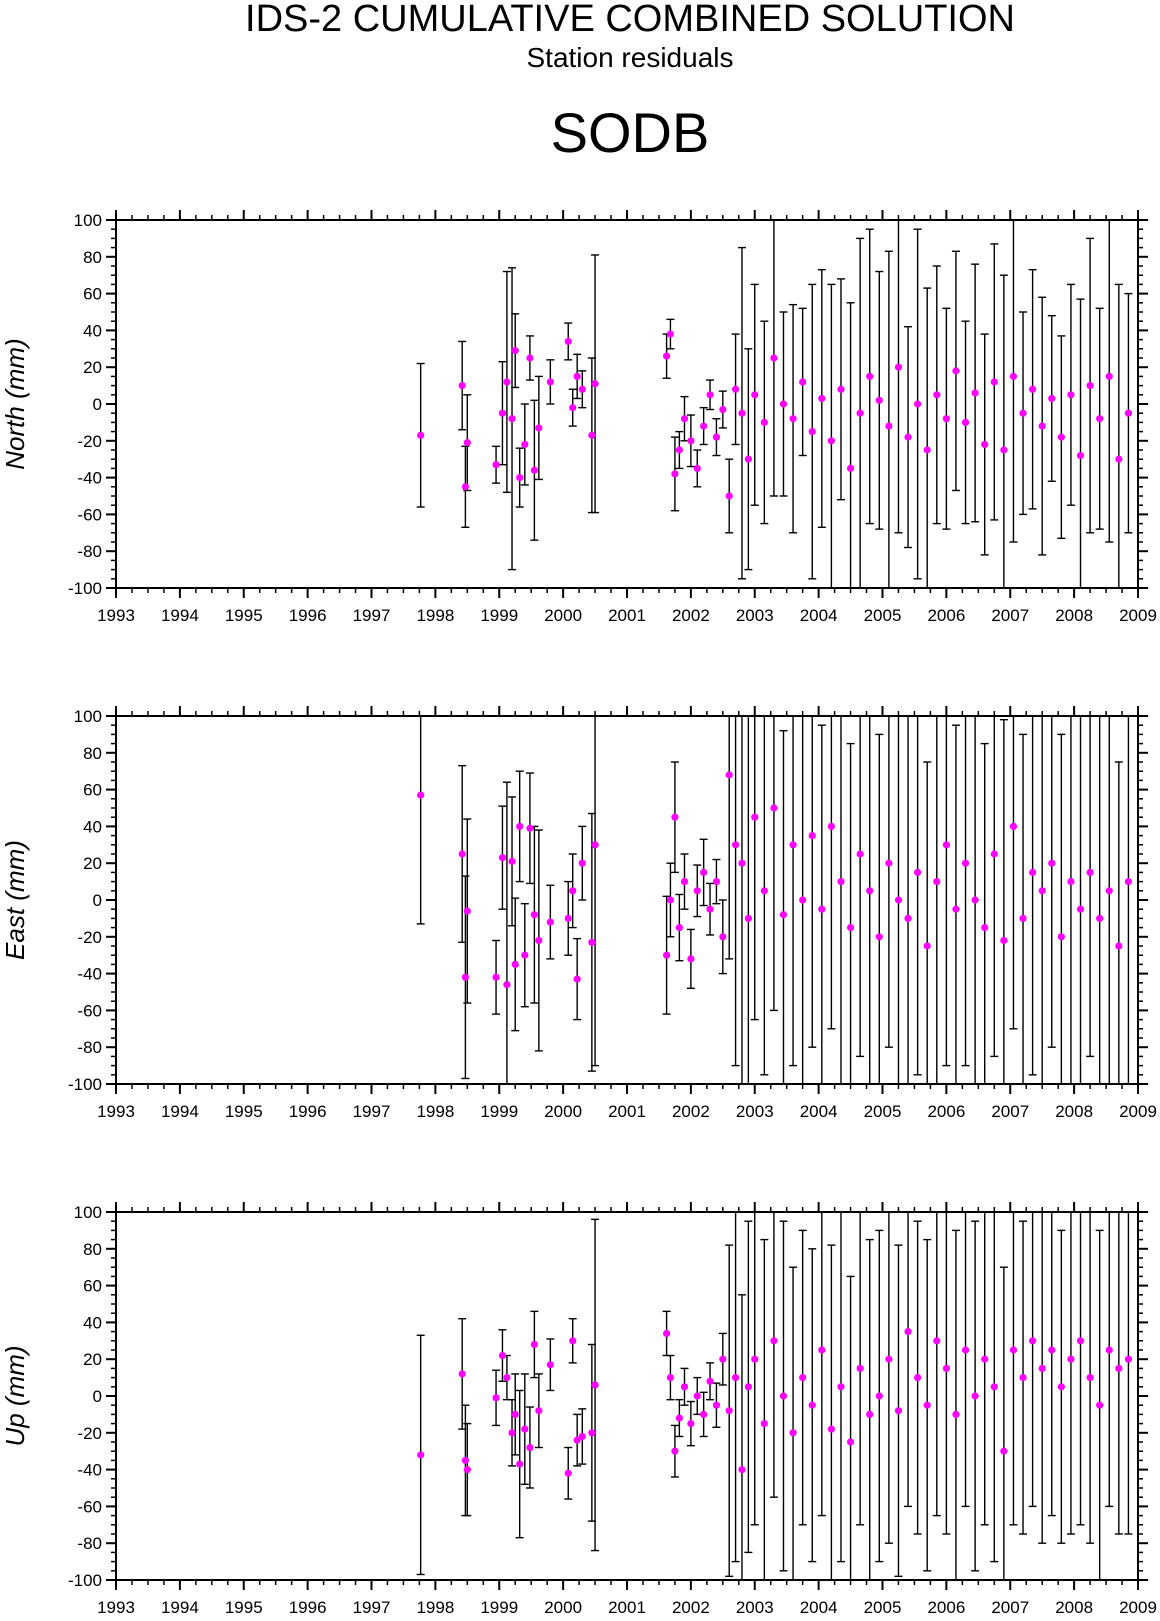  Describe the element at coordinates (435, 1607) in the screenshot. I see `x-tick-label: 1998` at that location.